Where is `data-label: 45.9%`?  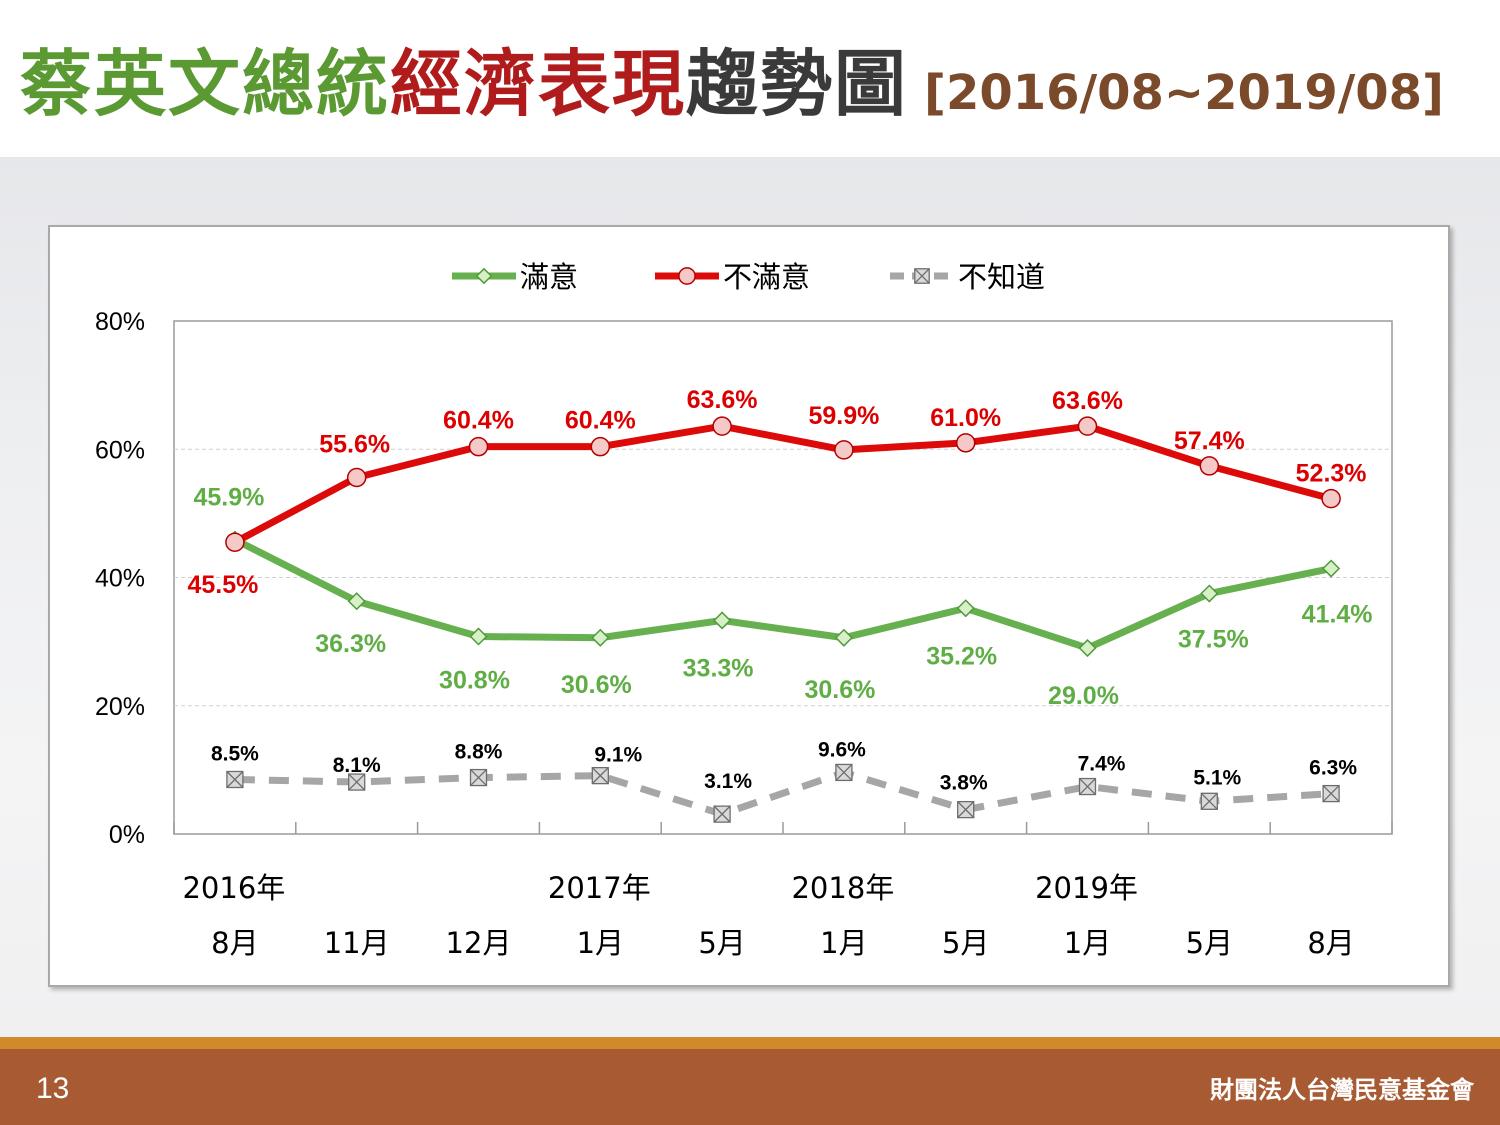 data-label: 45.9% is located at coordinates (228, 498).